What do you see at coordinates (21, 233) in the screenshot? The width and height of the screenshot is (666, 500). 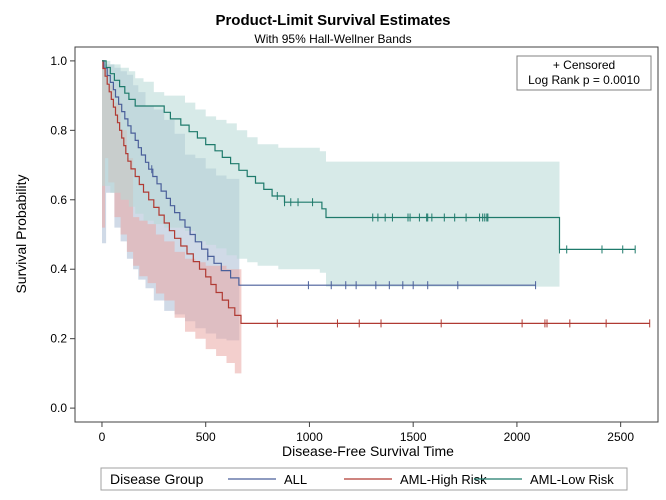 I see `y-axis-label: Survival Probability` at bounding box center [21, 233].